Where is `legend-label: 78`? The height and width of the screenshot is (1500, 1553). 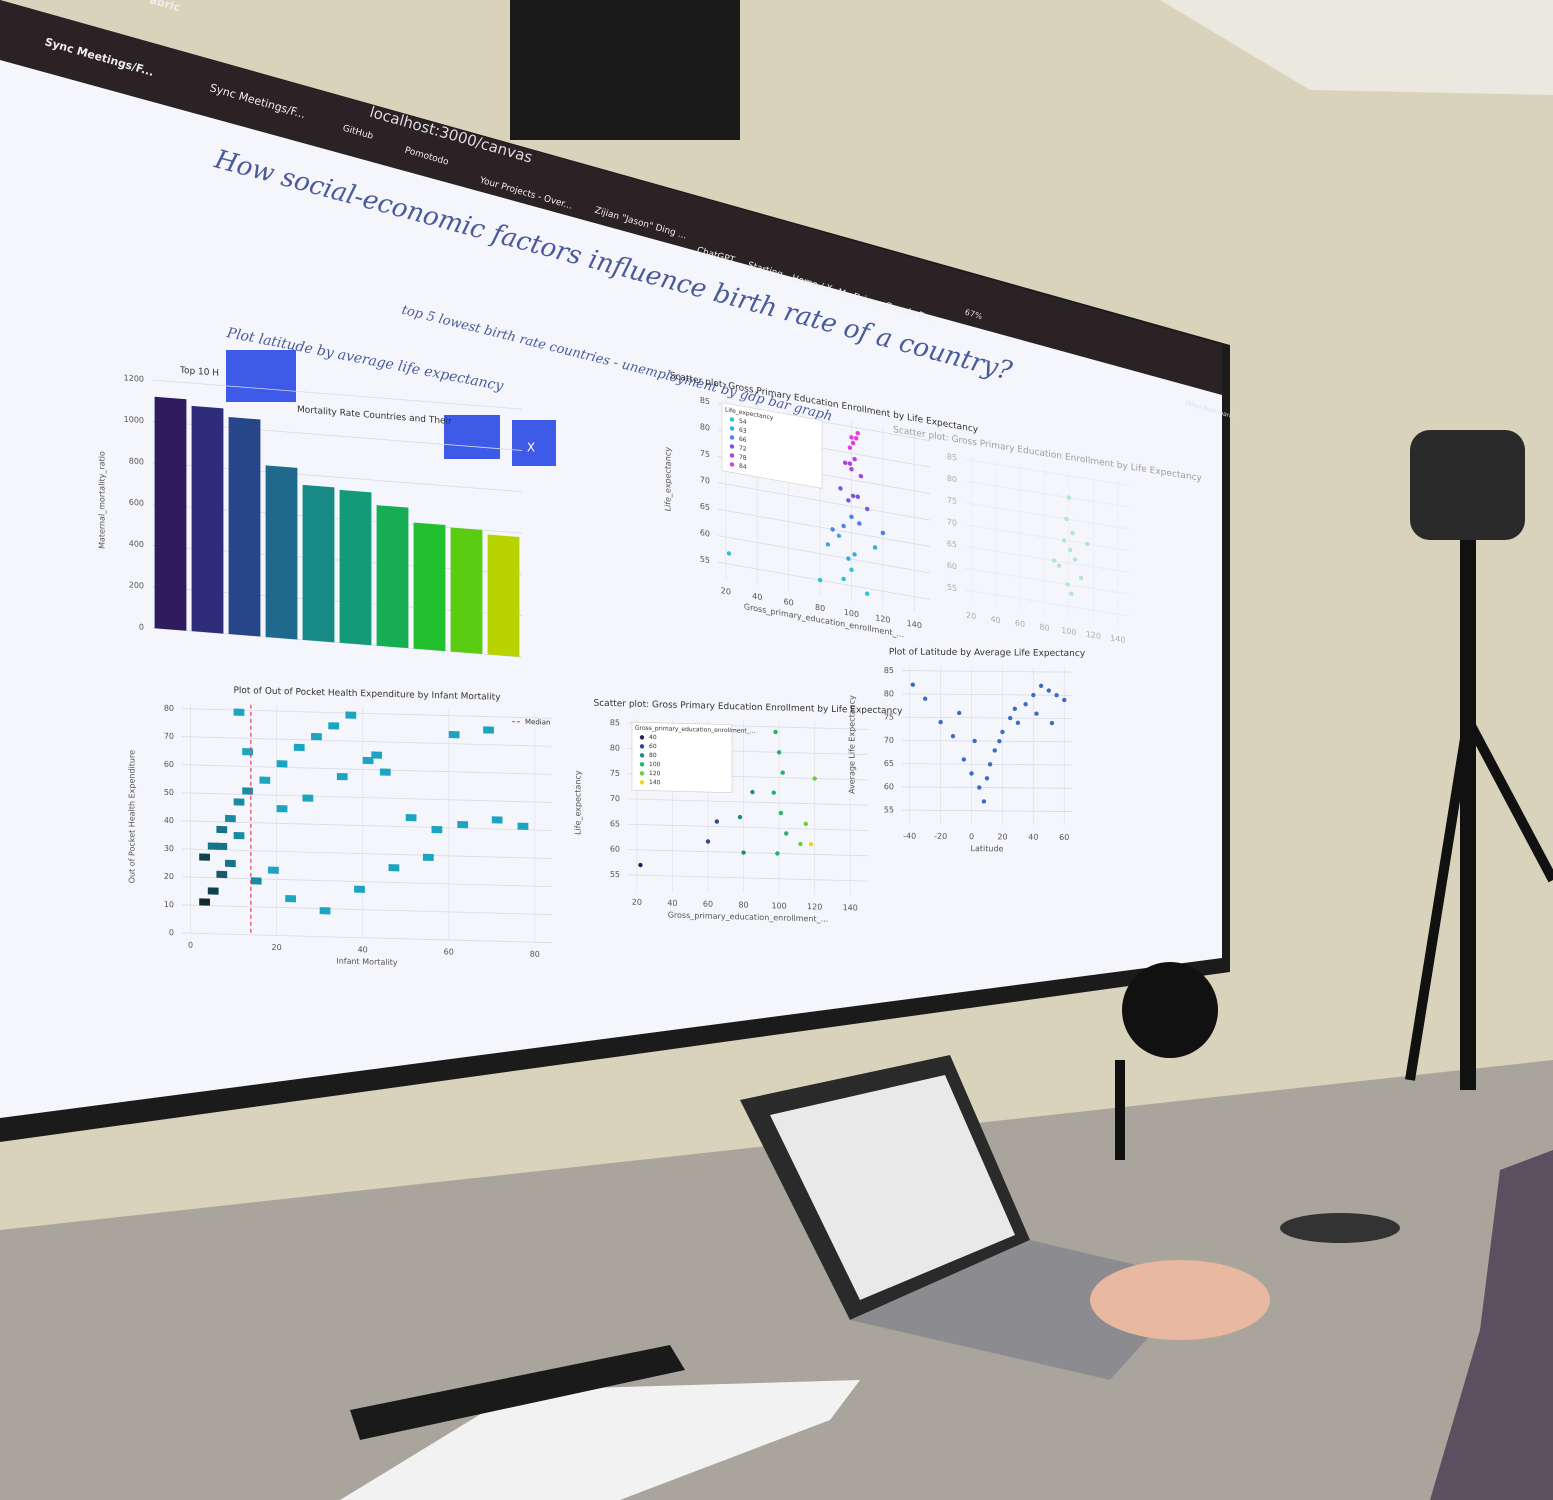 legend-label: 78 is located at coordinates (743, 458).